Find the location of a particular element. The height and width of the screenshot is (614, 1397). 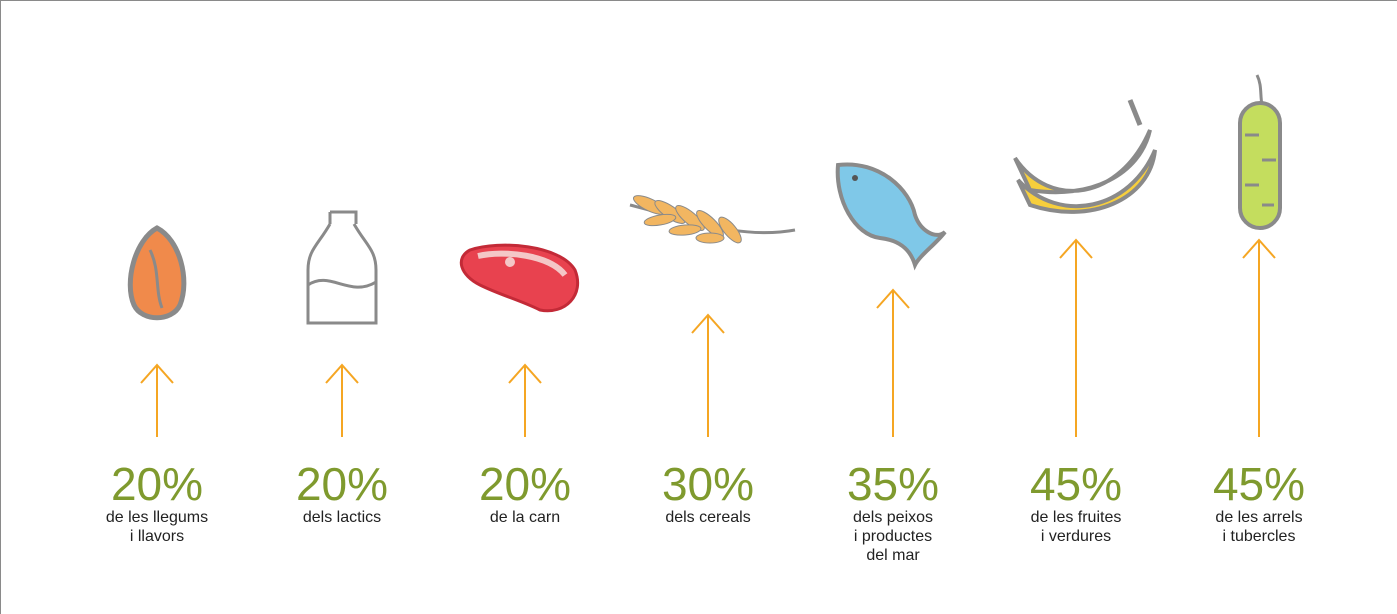

category-label: de la carn is located at coordinates (525, 517).